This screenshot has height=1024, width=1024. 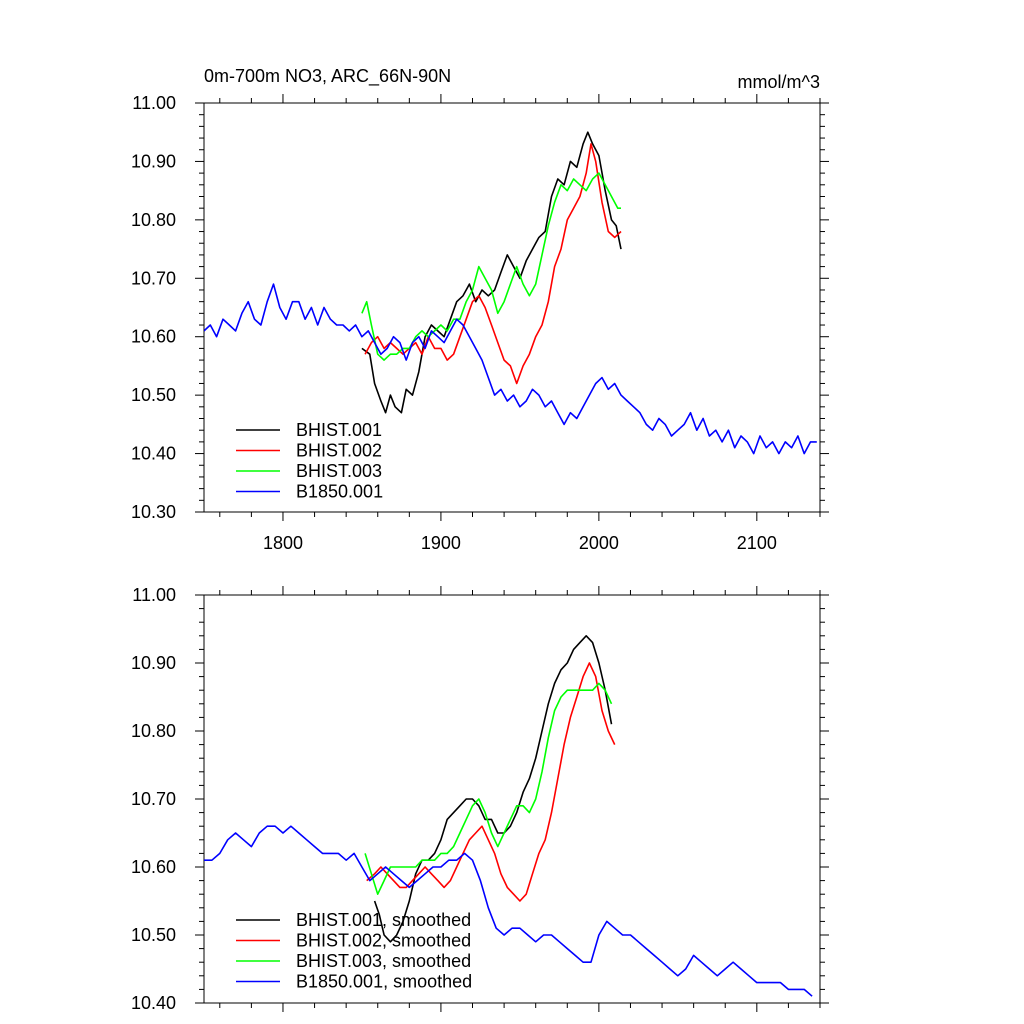 What do you see at coordinates (339, 471) in the screenshot?
I see `top-legend-label: BHIST.003` at bounding box center [339, 471].